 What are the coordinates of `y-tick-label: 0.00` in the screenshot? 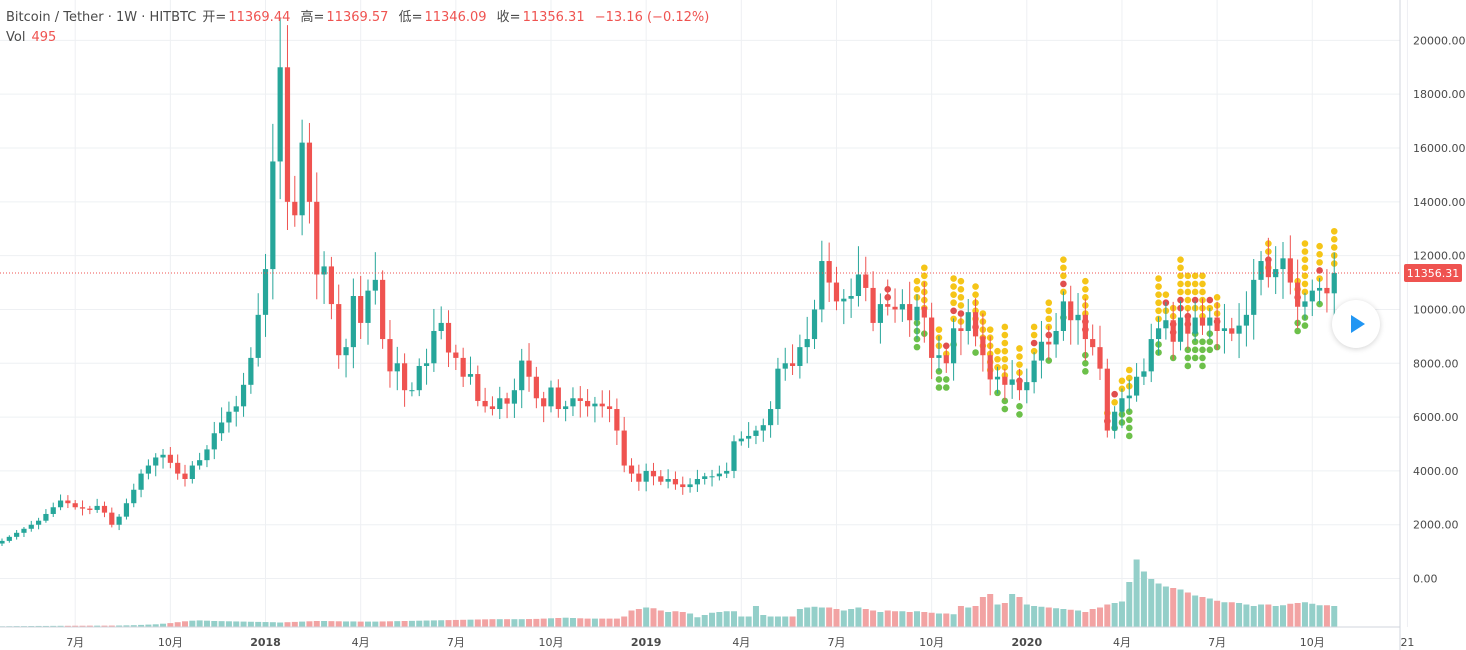 It's located at (1425, 579).